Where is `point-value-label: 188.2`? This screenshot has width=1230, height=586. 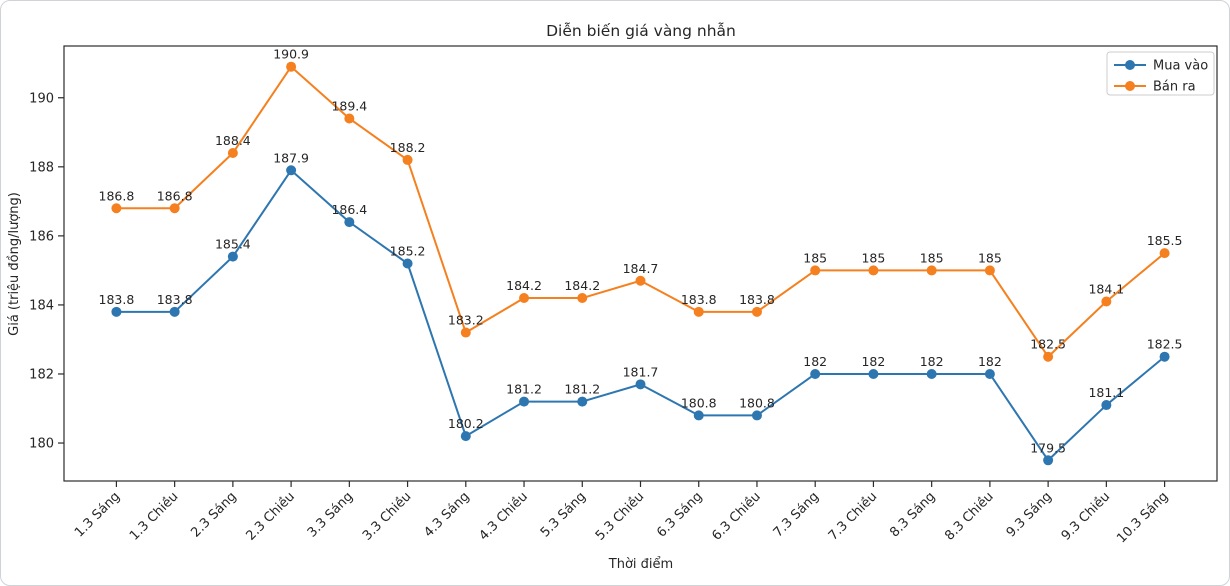 point-value-label: 188.2 is located at coordinates (408, 147).